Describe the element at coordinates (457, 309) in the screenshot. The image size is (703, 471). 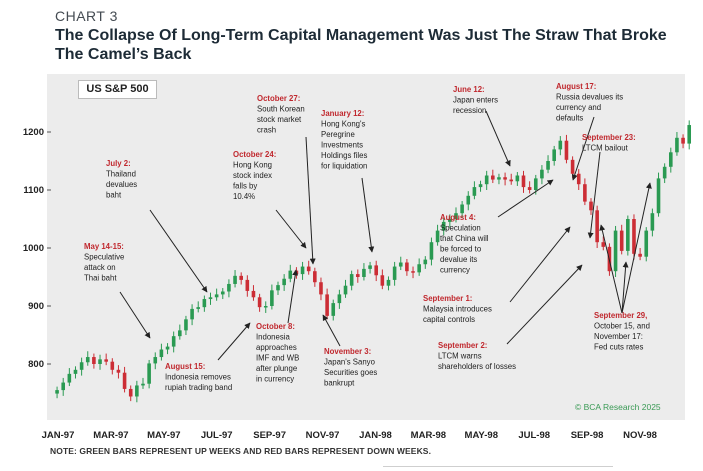
I see `annotation-text: Malaysia introduces` at that location.